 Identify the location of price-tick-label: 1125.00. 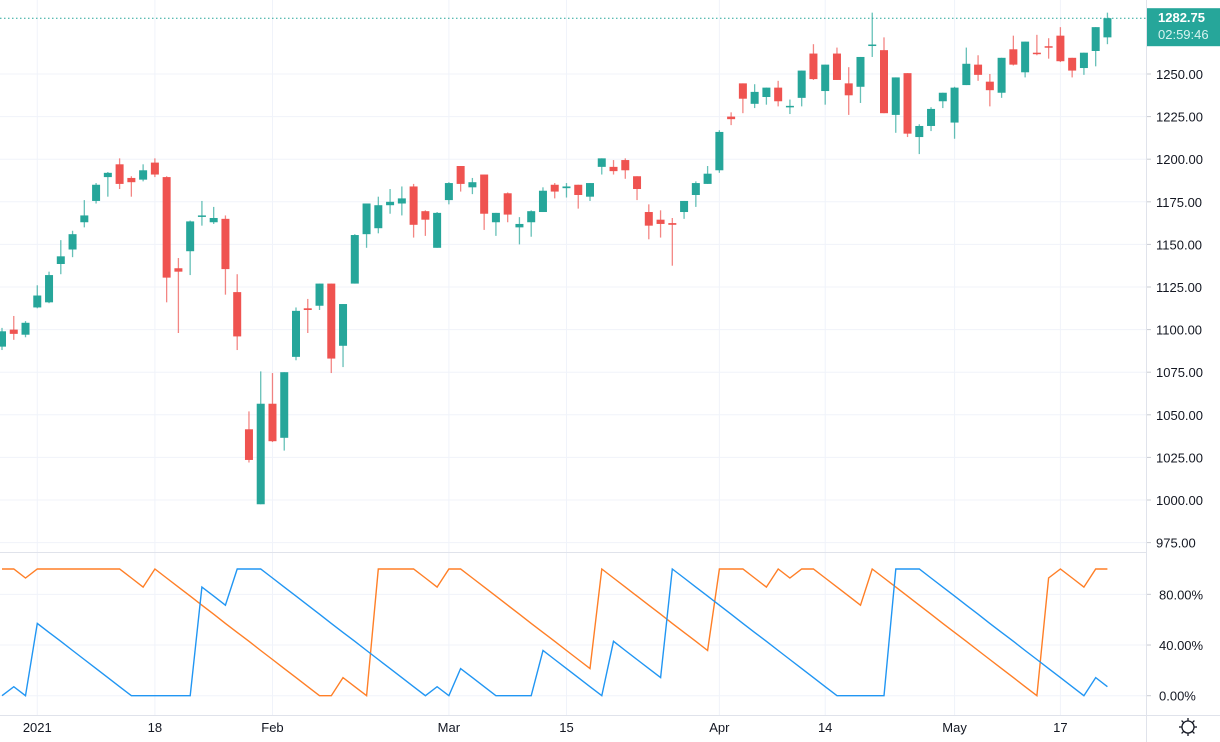
(1179, 287).